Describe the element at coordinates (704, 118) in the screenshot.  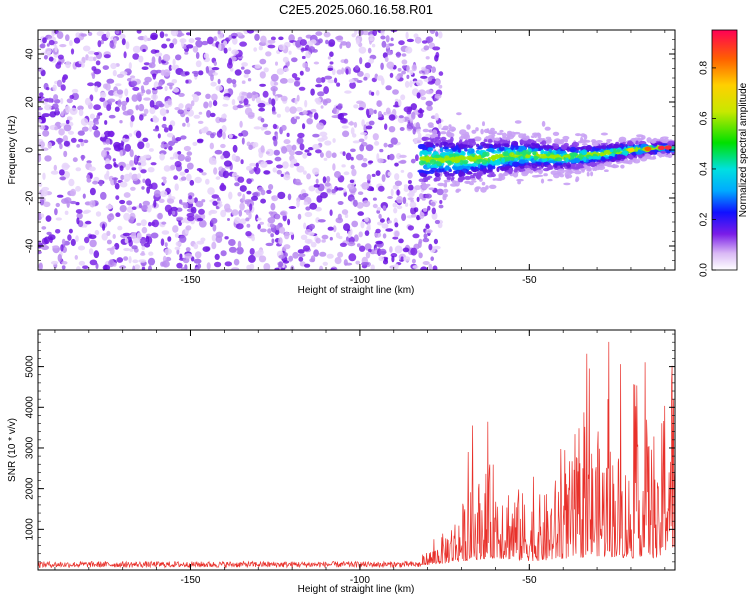
I see `colorbar-tick-label: 0.6` at that location.